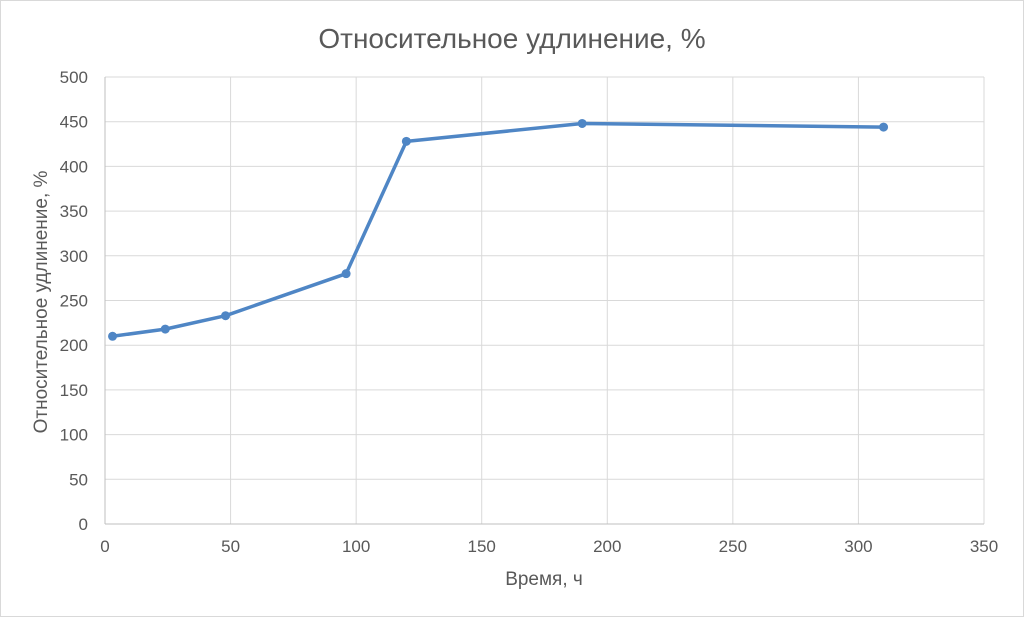  I want to click on y-tick-label: 450, so click(74, 122).